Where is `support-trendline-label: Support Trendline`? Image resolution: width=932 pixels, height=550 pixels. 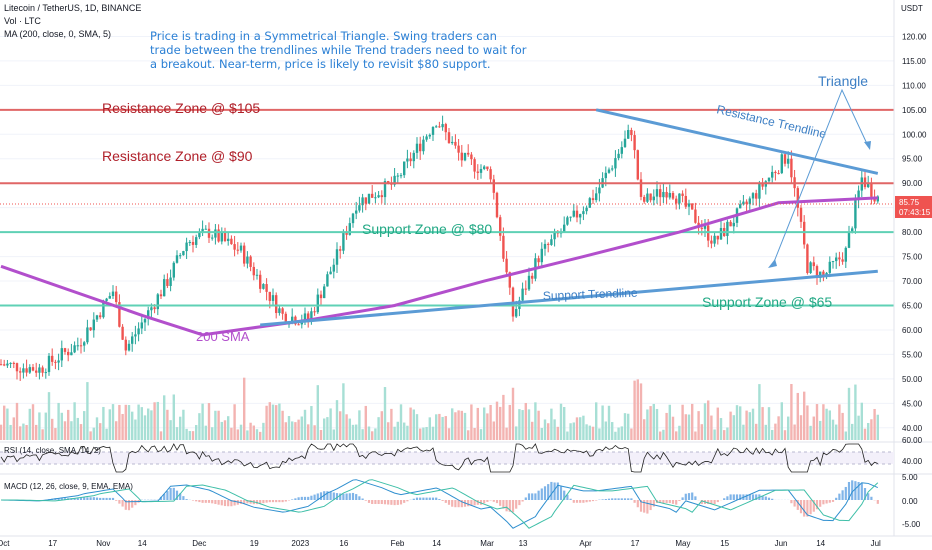 support-trendline-label: Support Trendline is located at coordinates (590, 294).